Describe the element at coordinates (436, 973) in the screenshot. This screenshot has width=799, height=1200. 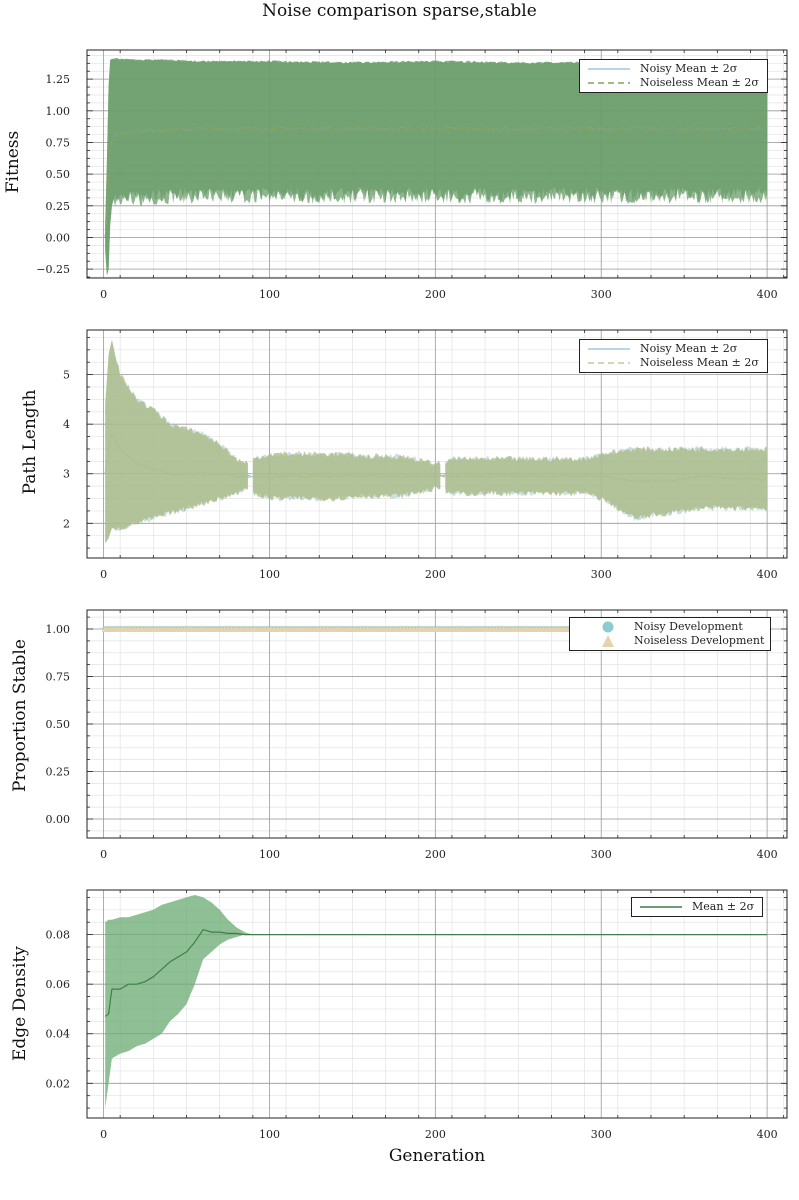
I see `series-0-mean-line` at that location.